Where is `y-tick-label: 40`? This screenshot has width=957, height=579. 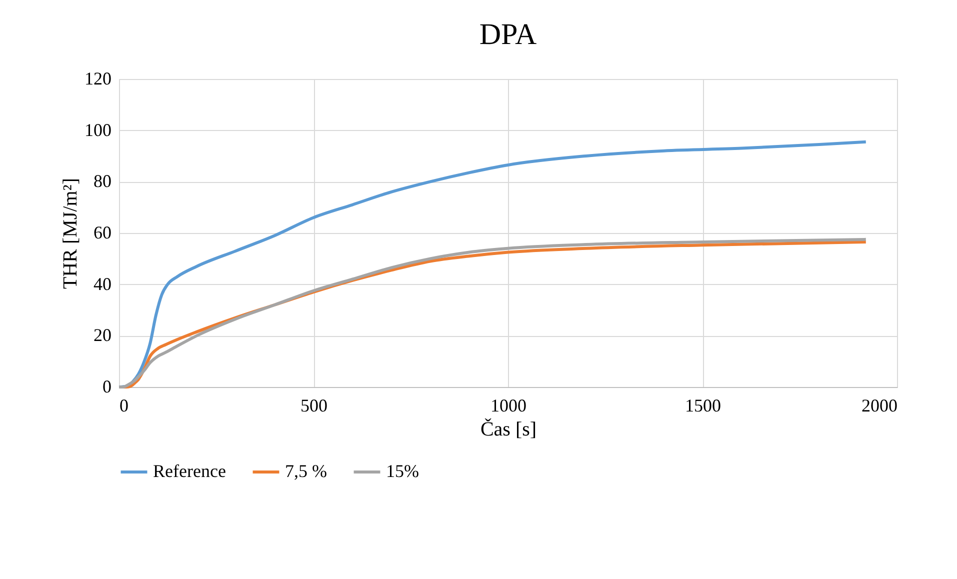
y-tick-label: 40 is located at coordinates (103, 284).